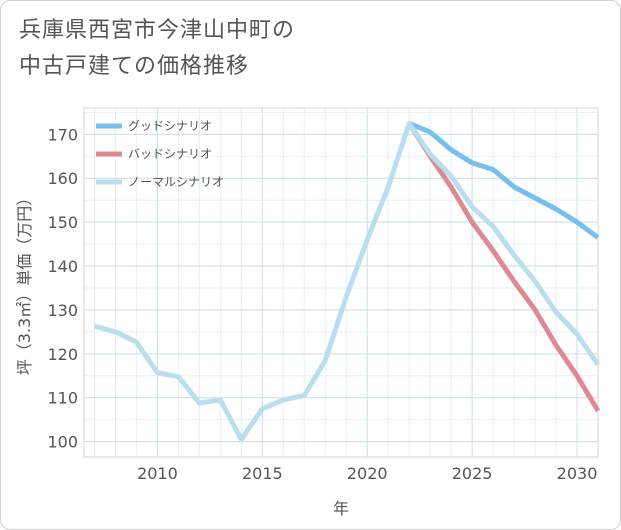 The image size is (621, 530). I want to click on y-tick-label: 100, so click(62, 442).